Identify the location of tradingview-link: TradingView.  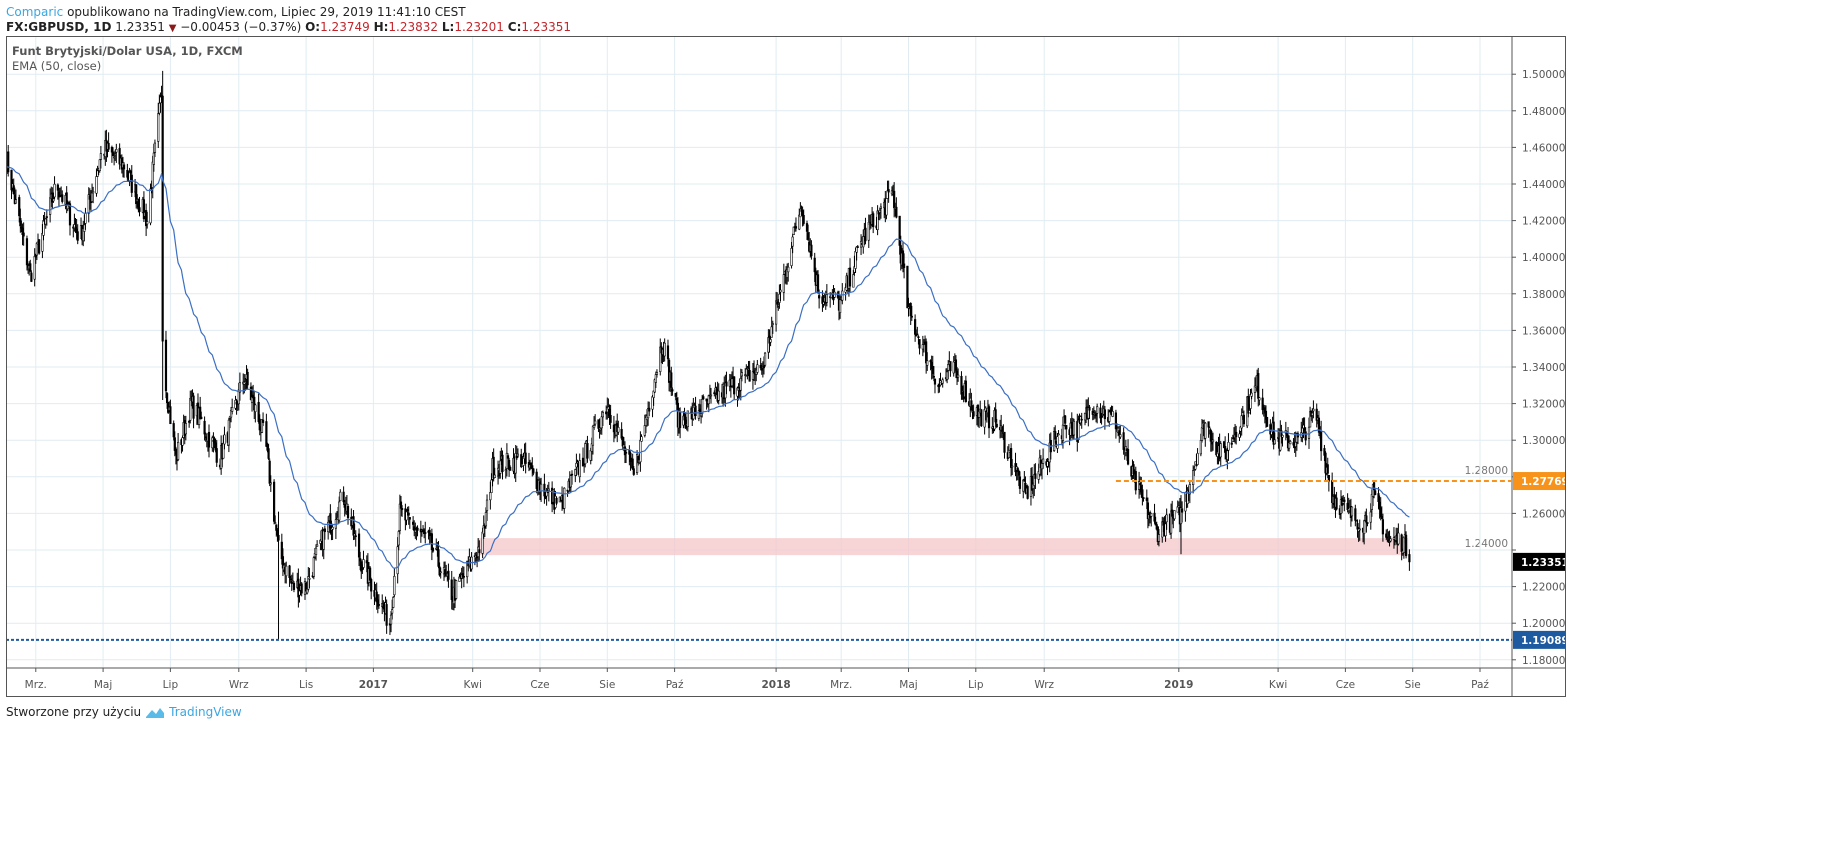
(205, 712).